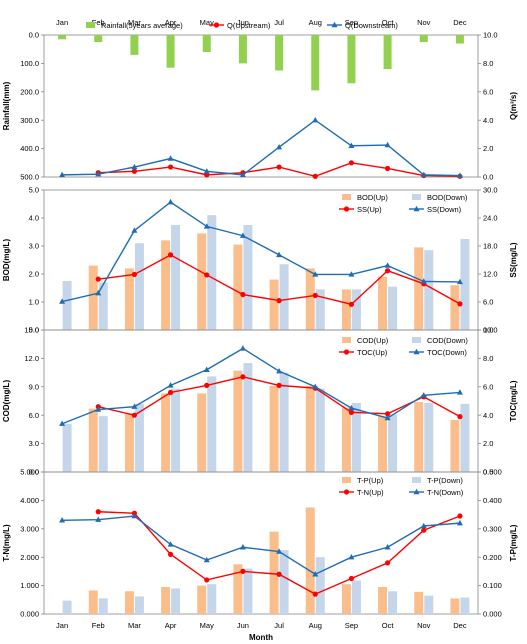 The height and width of the screenshot is (644, 527). I want to click on left-tick-label: 5.000, so click(29, 472).